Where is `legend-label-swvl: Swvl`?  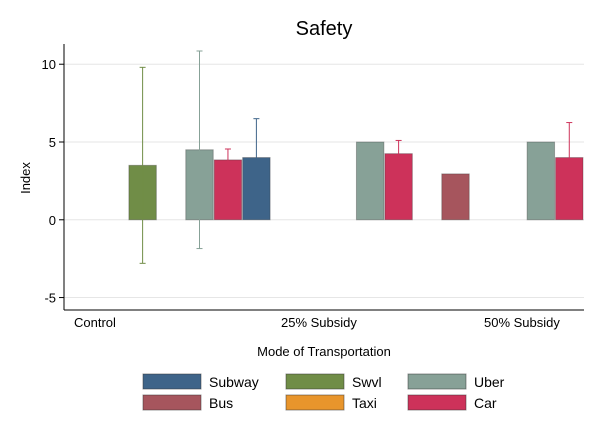
legend-label-swvl: Swvl is located at coordinates (367, 382).